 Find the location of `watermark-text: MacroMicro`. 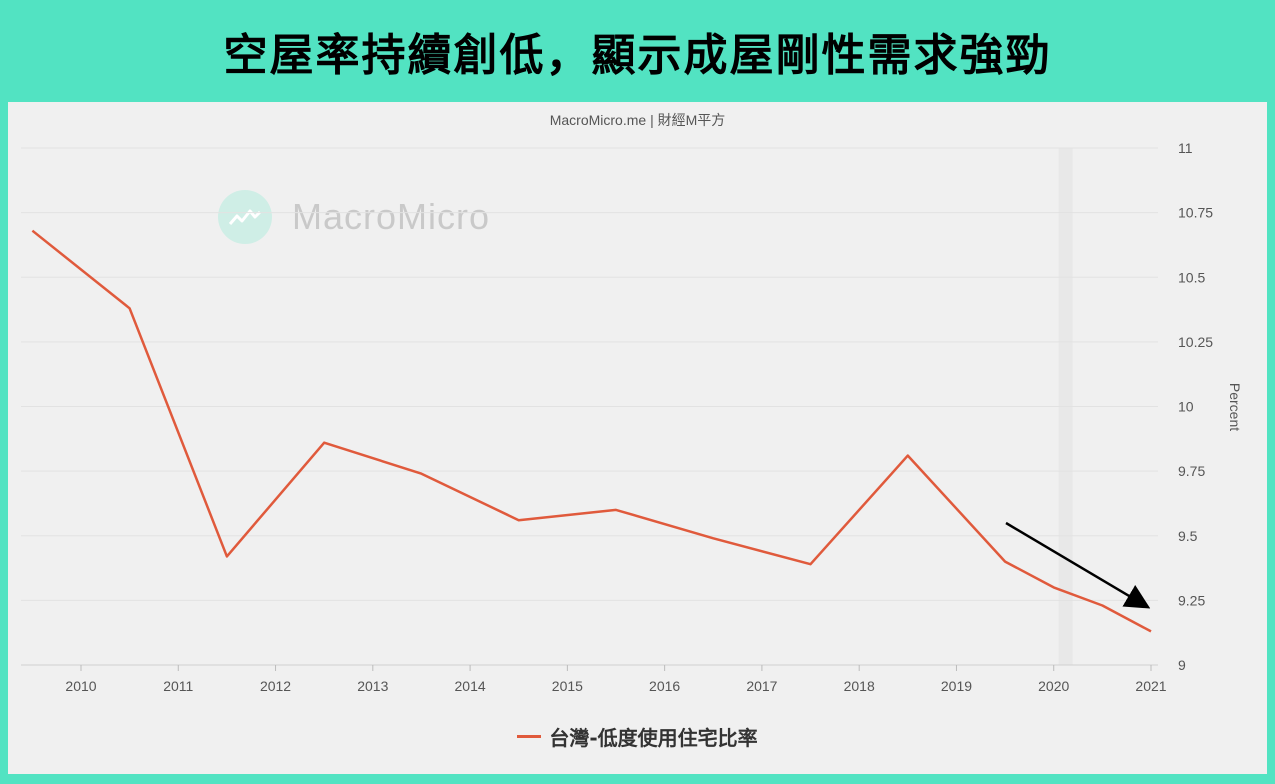

watermark-text: MacroMicro is located at coordinates (391, 216).